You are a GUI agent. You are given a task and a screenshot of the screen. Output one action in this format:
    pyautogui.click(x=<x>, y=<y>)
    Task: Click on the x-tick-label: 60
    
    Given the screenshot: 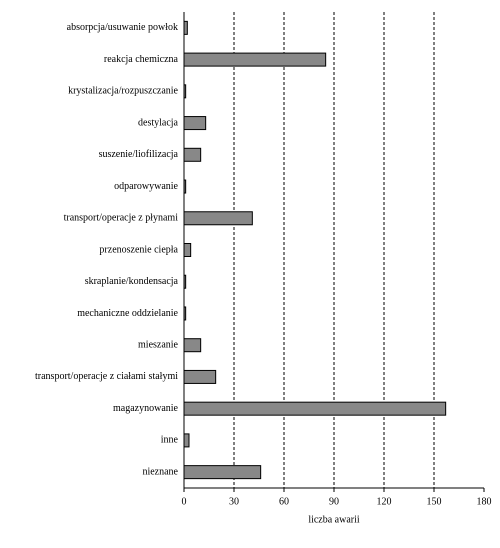 What is the action you would take?
    pyautogui.click(x=284, y=501)
    